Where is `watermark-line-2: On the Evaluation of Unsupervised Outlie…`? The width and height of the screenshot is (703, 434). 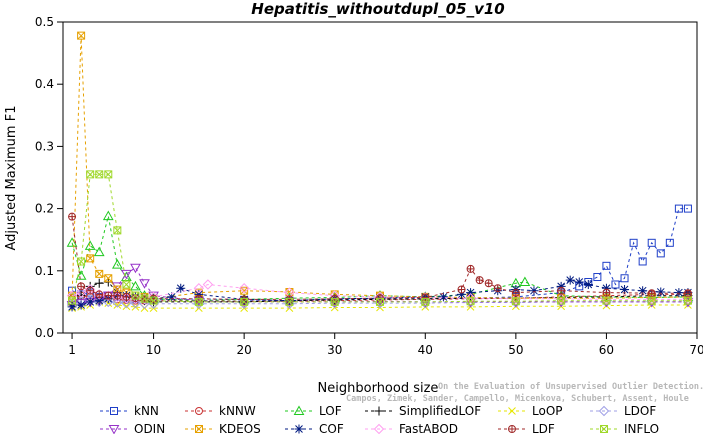
watermark-line-2: On the Evaluation of Unsupervised Outlie… is located at coordinates (570, 386).